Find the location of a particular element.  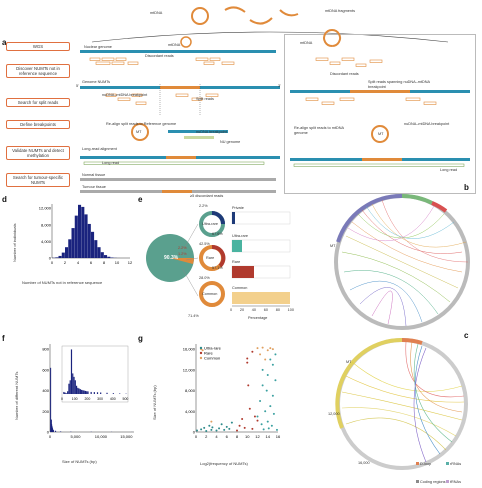

pie-split-2: 1.2% is located at coordinates (182, 254).